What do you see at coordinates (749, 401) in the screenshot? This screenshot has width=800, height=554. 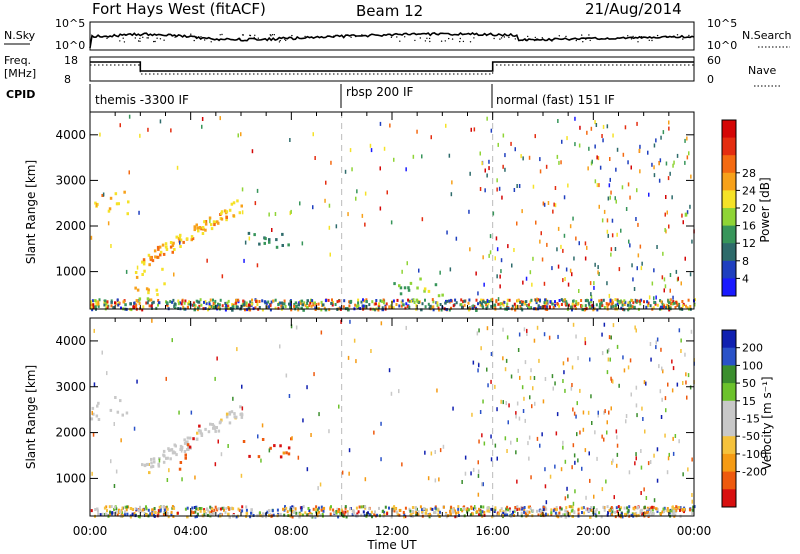 I see `colorbar-tick-label: 15` at bounding box center [749, 401].